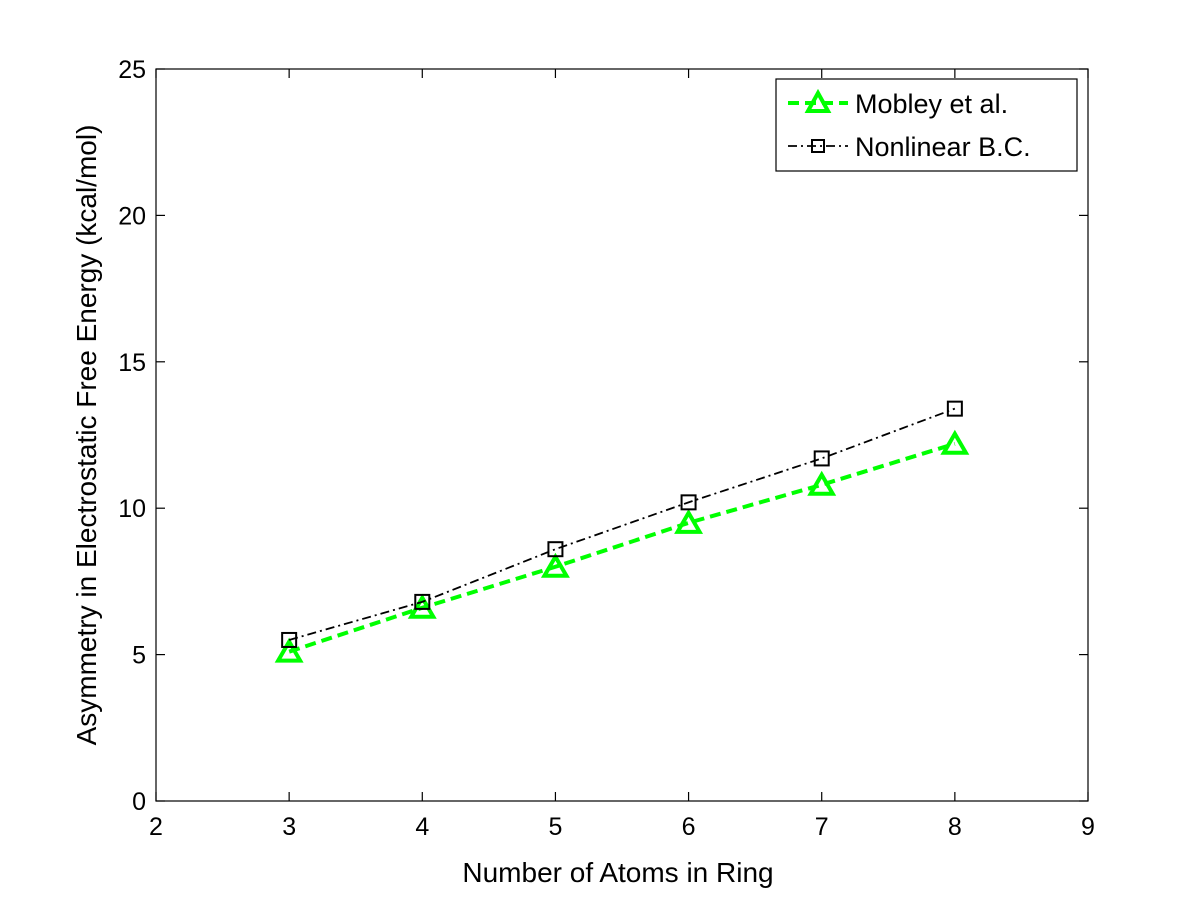 The image size is (1201, 900). What do you see at coordinates (931, 104) in the screenshot?
I see `legend-label-mobley: Mobley et al.` at bounding box center [931, 104].